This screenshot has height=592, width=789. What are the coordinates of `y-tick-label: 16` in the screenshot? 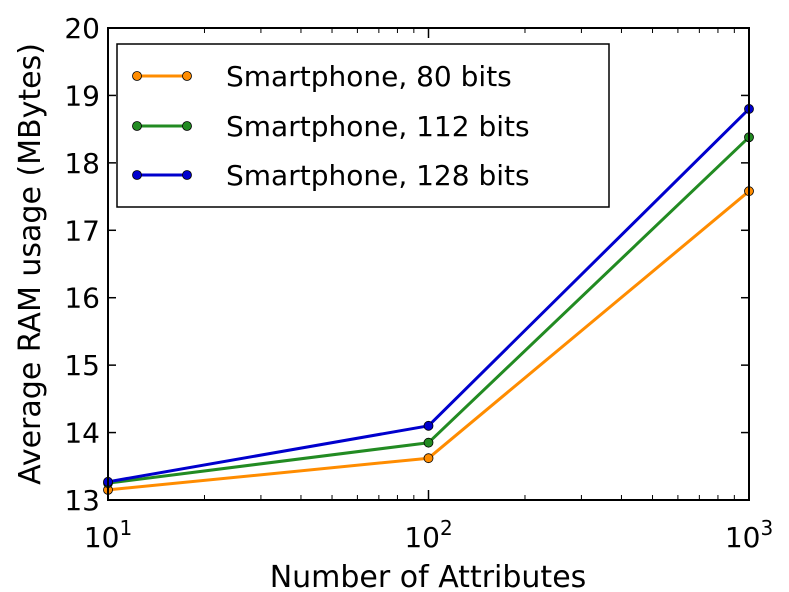 It's located at (82, 298).